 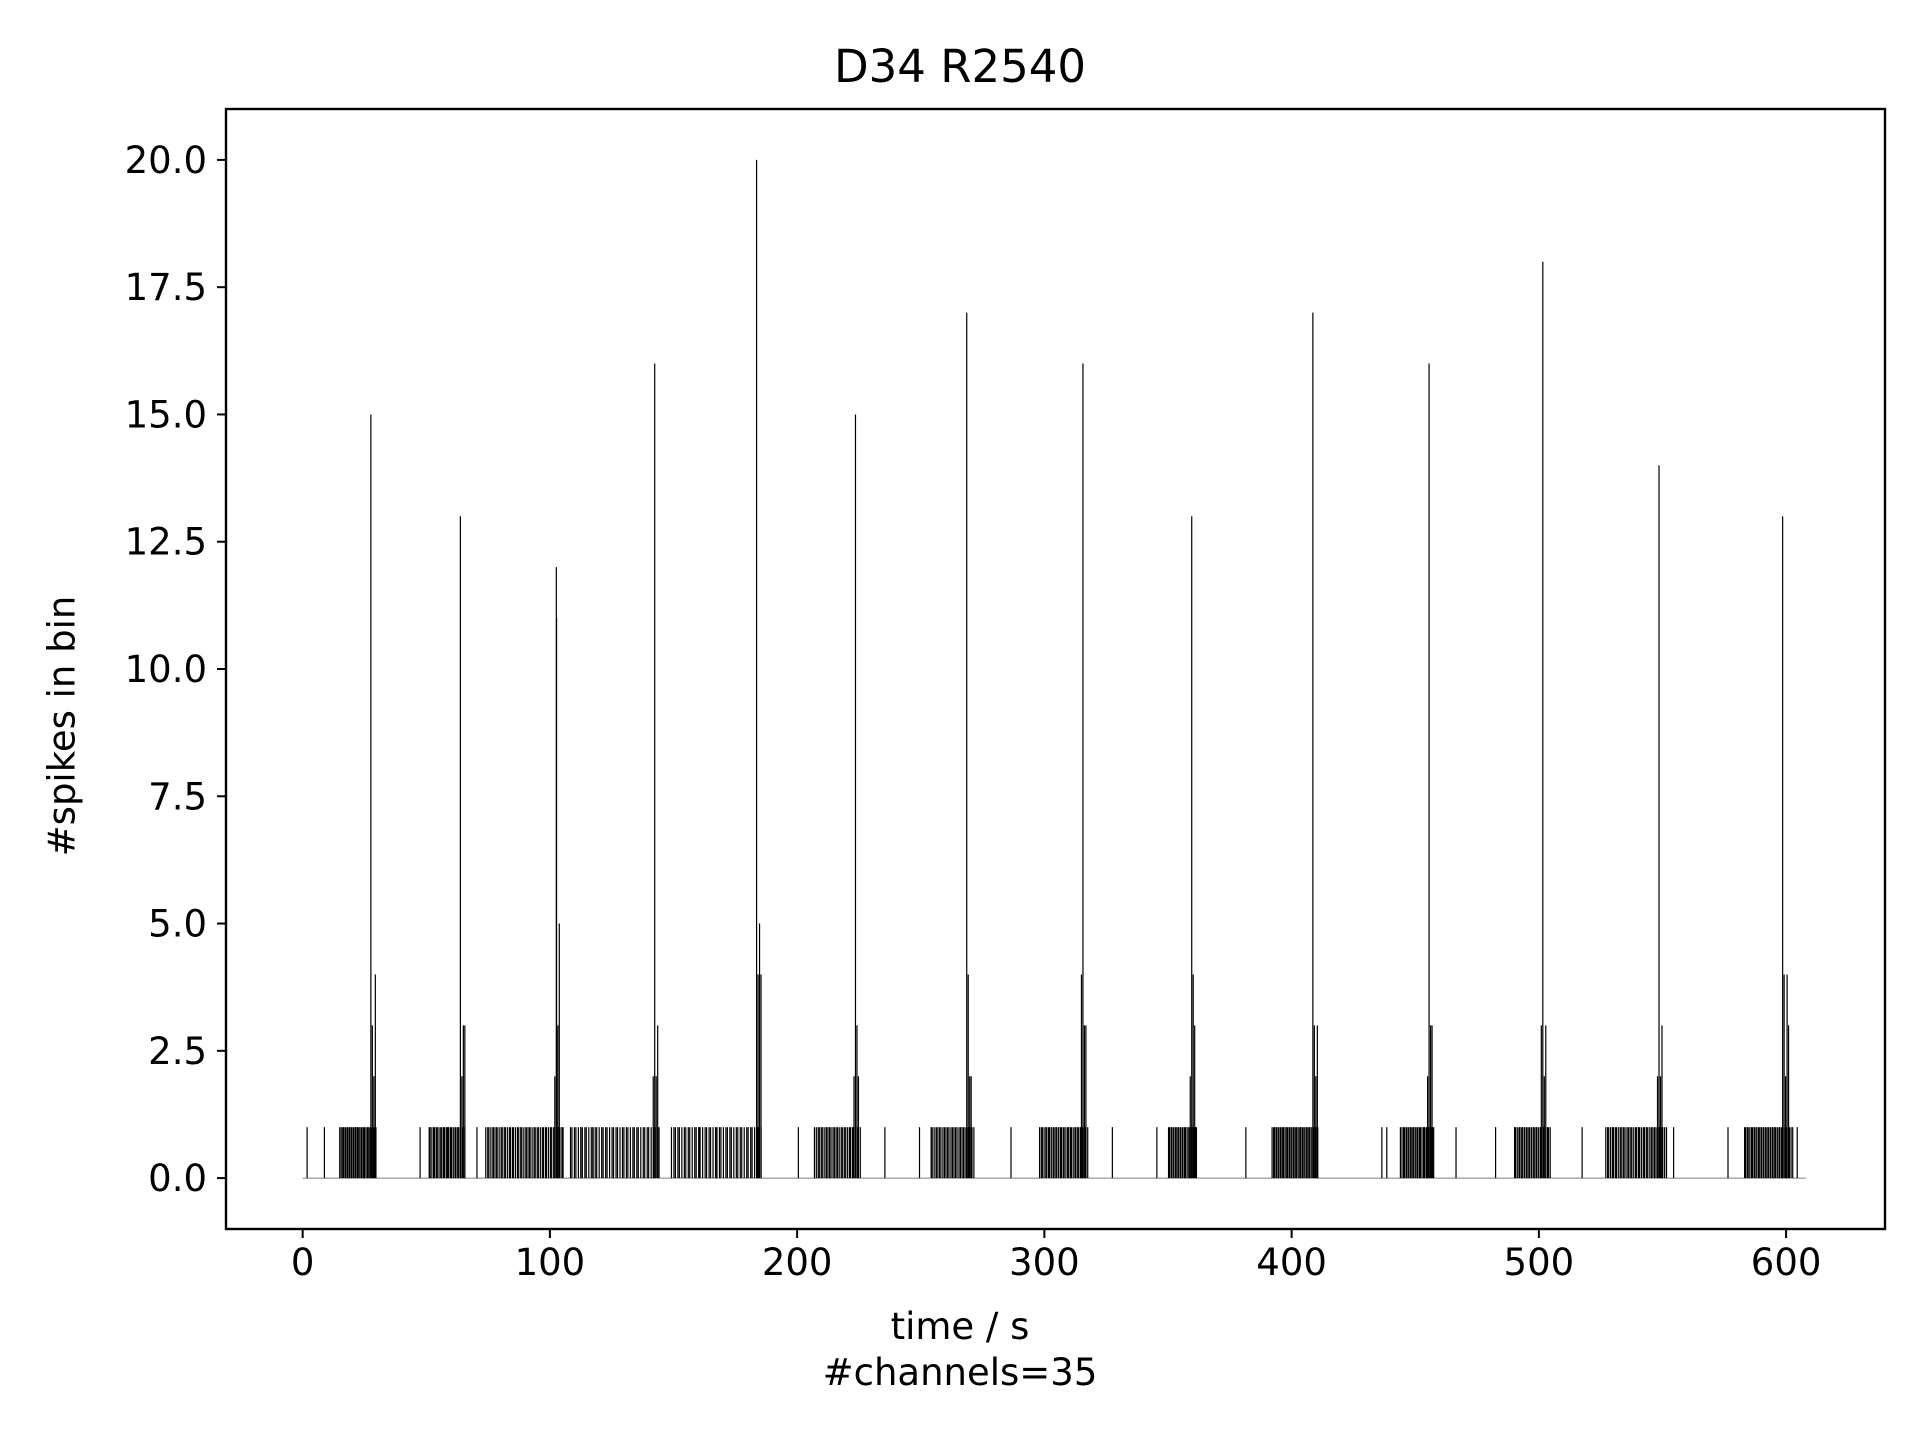 What do you see at coordinates (303, 1262) in the screenshot?
I see `x-tick-label: 0` at bounding box center [303, 1262].